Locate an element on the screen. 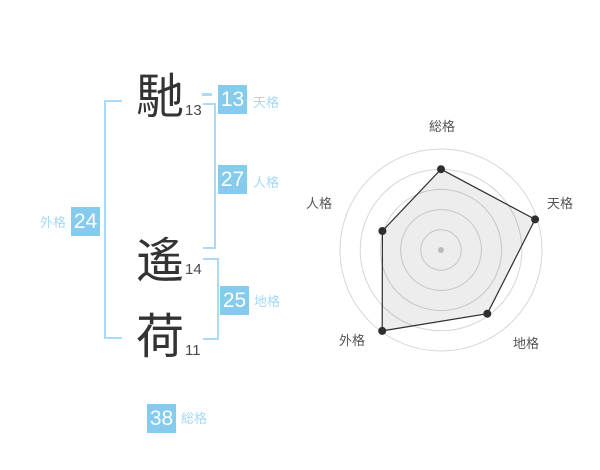 The width and height of the screenshot is (600, 470). stroke-count: 13 is located at coordinates (193, 110).